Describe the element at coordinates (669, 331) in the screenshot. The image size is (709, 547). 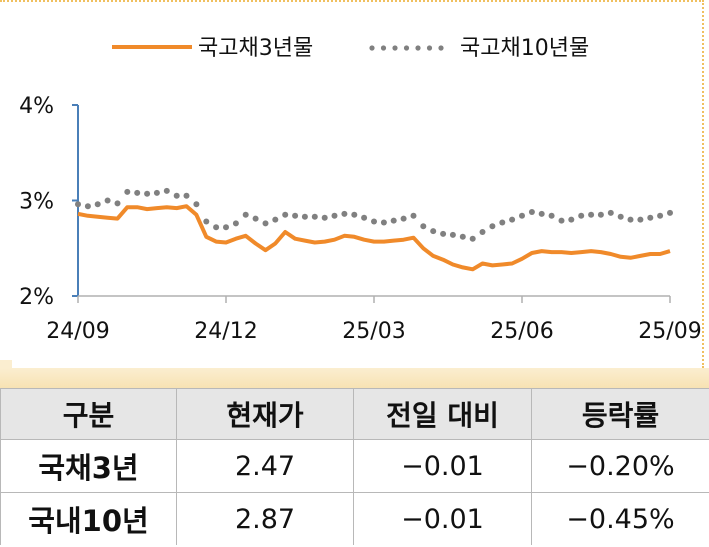
I see `x-tick-label: 25/09` at that location.